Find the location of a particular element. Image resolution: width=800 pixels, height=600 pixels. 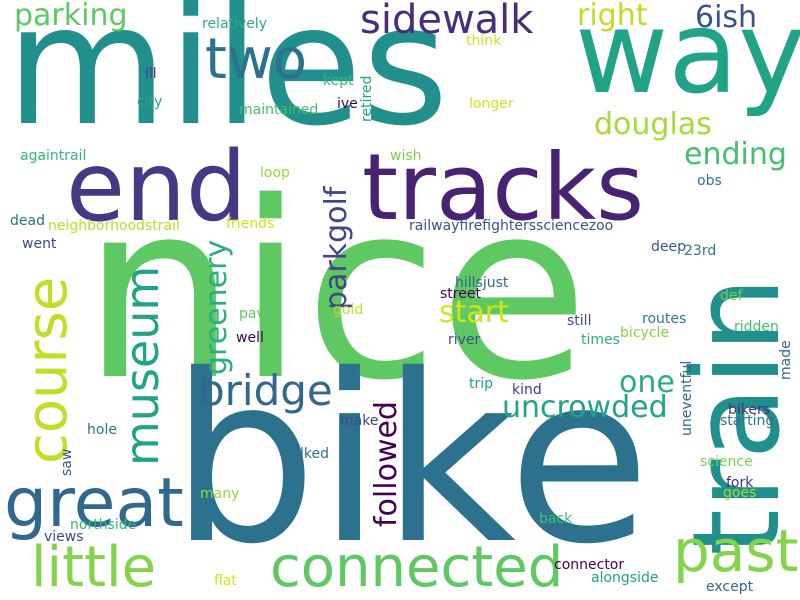

word-bicycle: bicycle is located at coordinates (644, 333).